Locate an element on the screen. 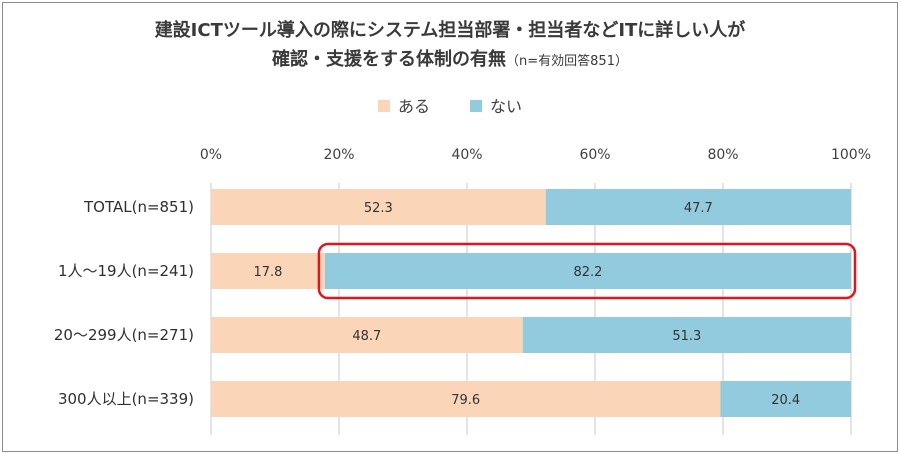 This screenshot has height=454, width=900. legend-label: ある is located at coordinates (414, 106).